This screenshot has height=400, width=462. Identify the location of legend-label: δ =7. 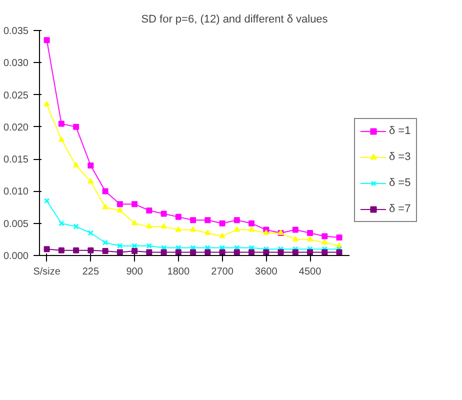
(400, 209).